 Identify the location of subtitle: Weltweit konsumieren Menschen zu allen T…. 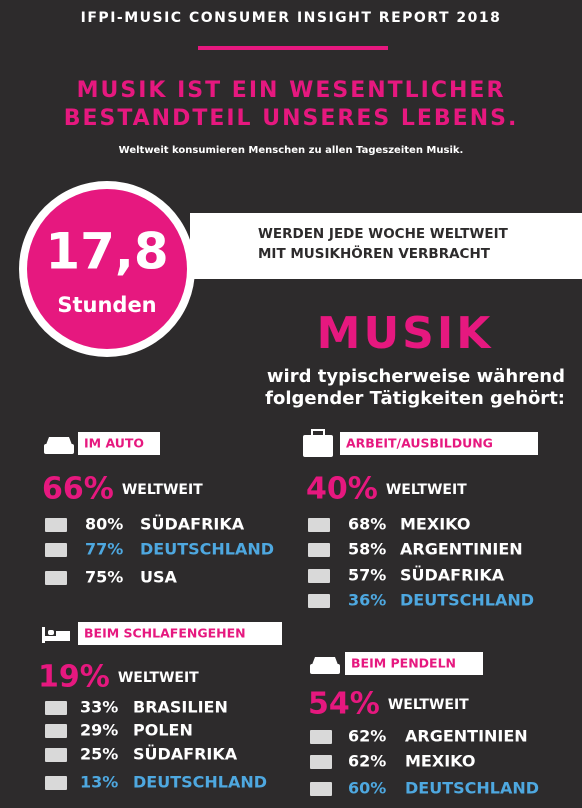
(291, 150).